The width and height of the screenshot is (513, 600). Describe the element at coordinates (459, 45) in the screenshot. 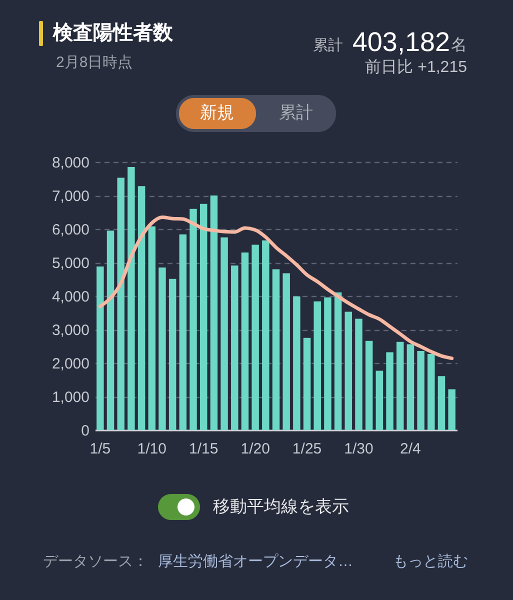

I see `text: 名` at that location.